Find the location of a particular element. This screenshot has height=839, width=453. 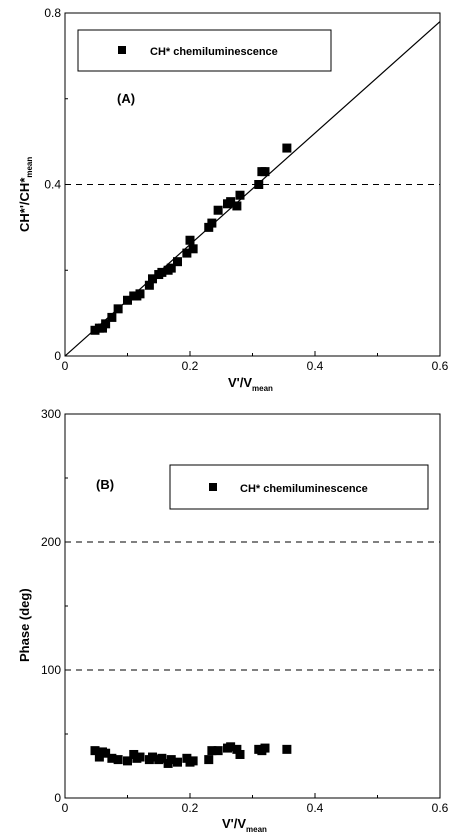

x-tick-label-a-1: 0.2 is located at coordinates (190, 366).